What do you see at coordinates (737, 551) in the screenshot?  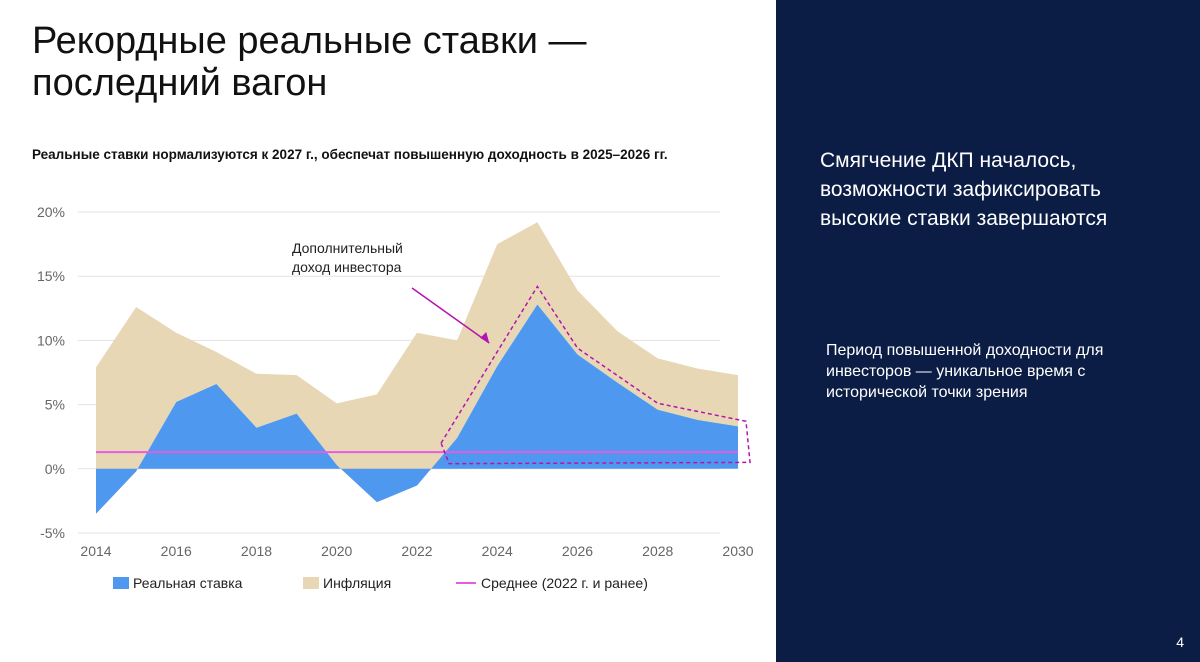 I see `x-tick-label: 2030` at bounding box center [737, 551].